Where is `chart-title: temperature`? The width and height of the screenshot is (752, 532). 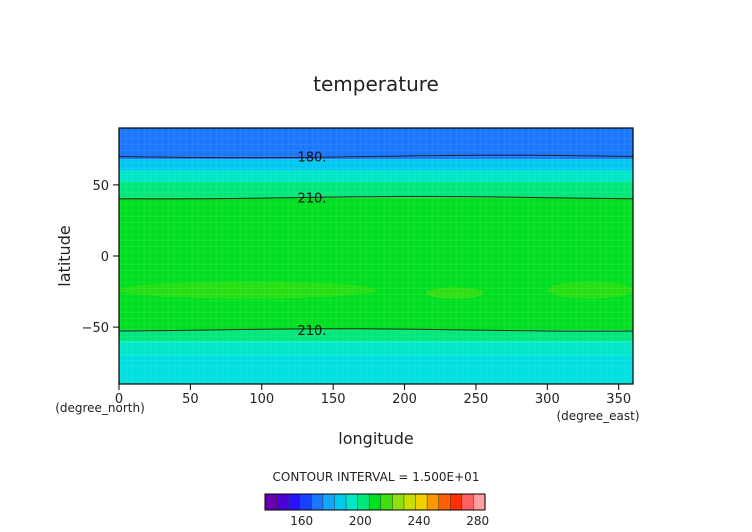 chart-title: temperature is located at coordinates (376, 84).